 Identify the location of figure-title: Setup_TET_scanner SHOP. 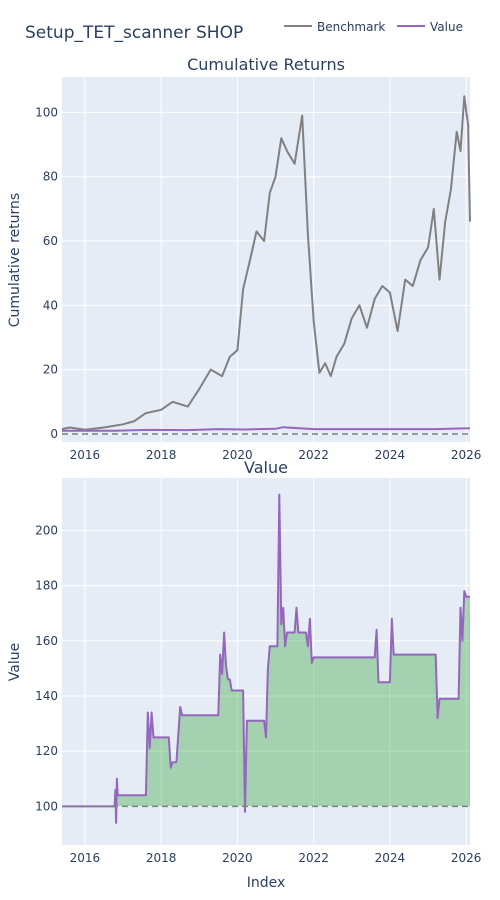
(134, 33).